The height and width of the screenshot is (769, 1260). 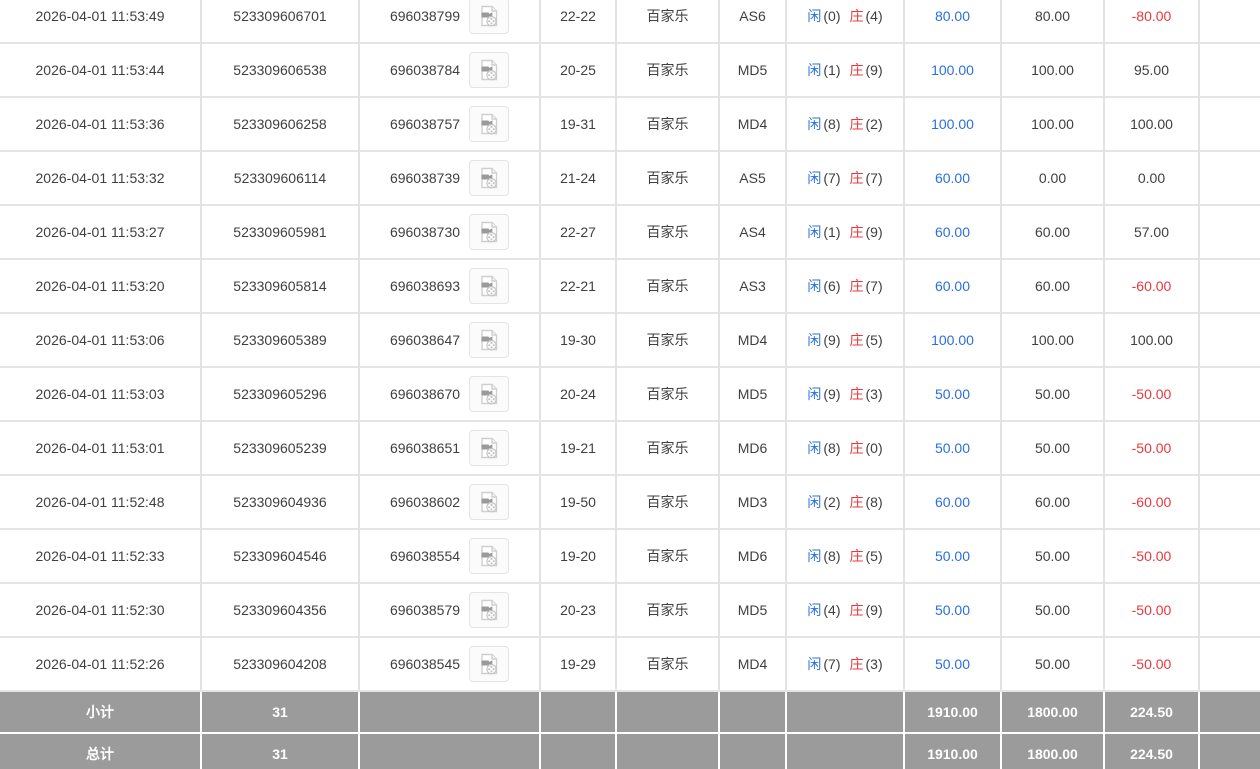 What do you see at coordinates (101, 448) in the screenshot?
I see `bet-time-cell: 2026-04-01 11:53:01` at bounding box center [101, 448].